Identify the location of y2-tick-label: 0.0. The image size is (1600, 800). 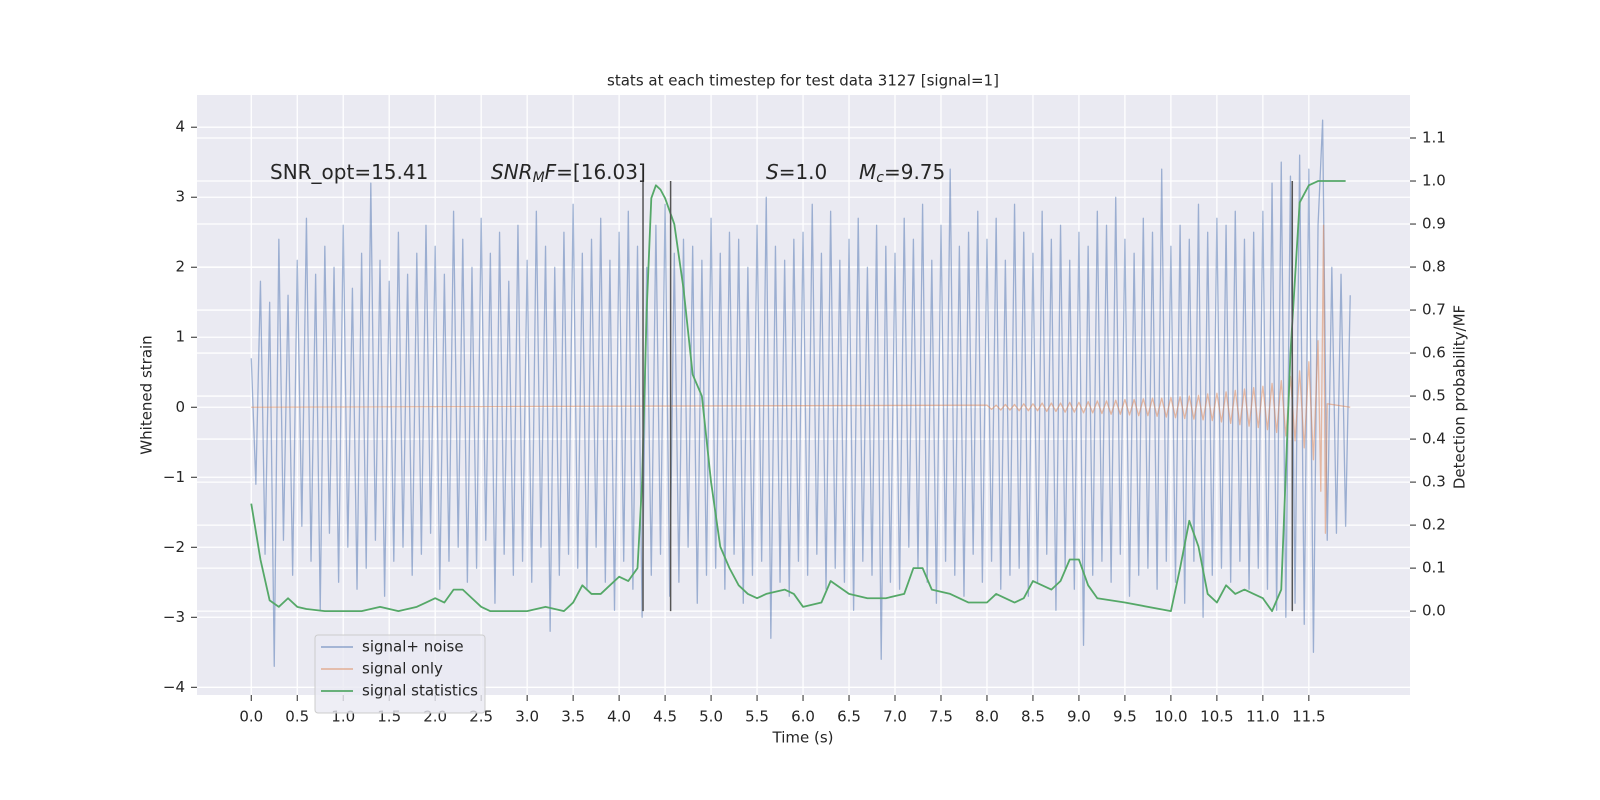
(1434, 611).